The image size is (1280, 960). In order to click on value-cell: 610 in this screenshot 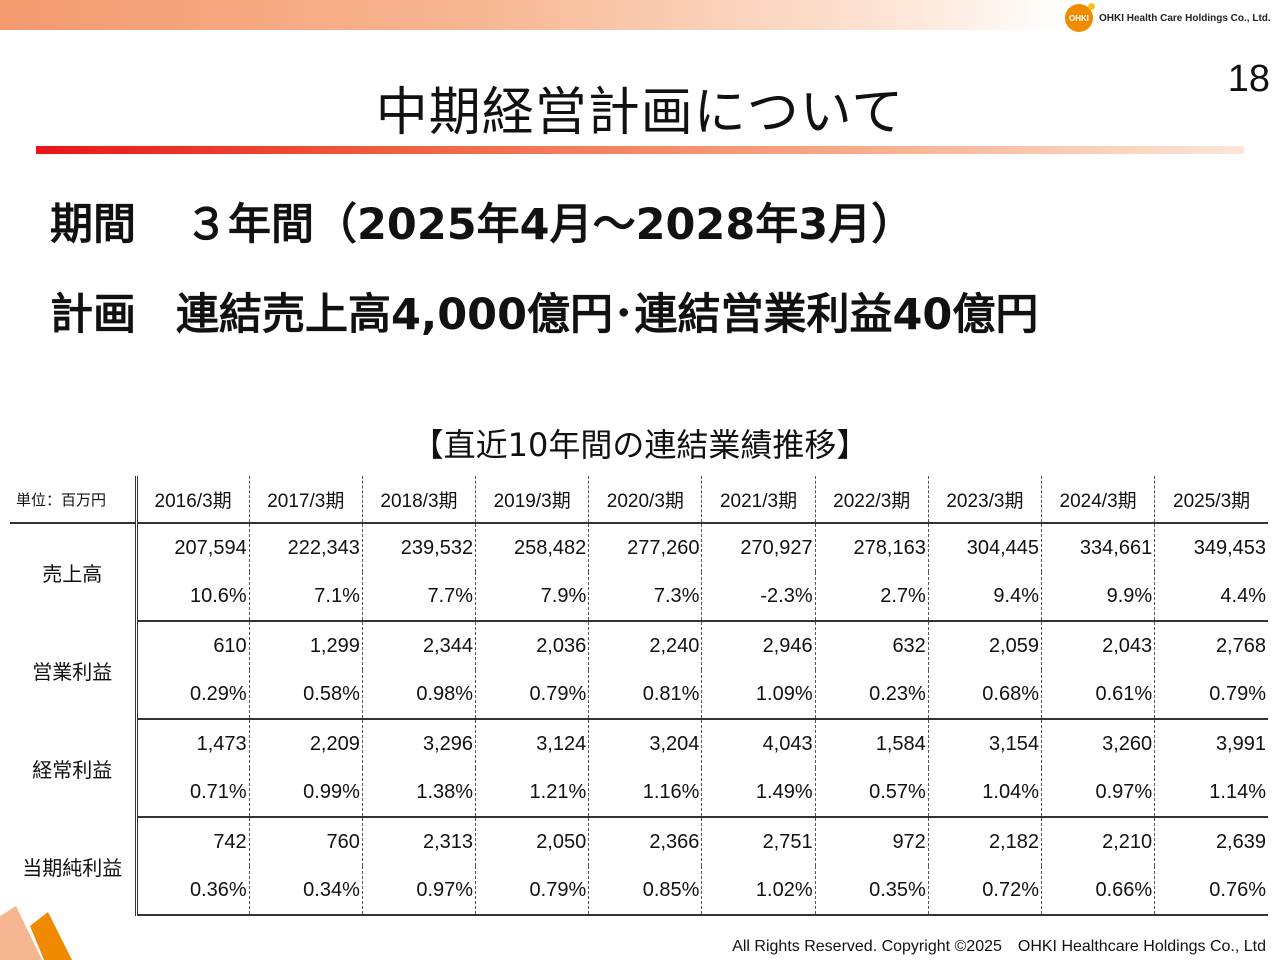, I will do `click(193, 645)`.